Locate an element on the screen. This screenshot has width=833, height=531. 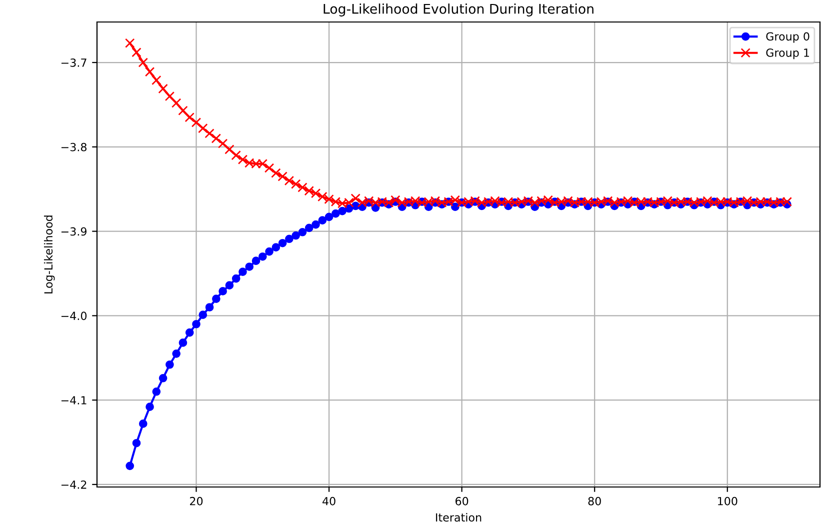
y-tick-label: −4.0 is located at coordinates (74, 316).